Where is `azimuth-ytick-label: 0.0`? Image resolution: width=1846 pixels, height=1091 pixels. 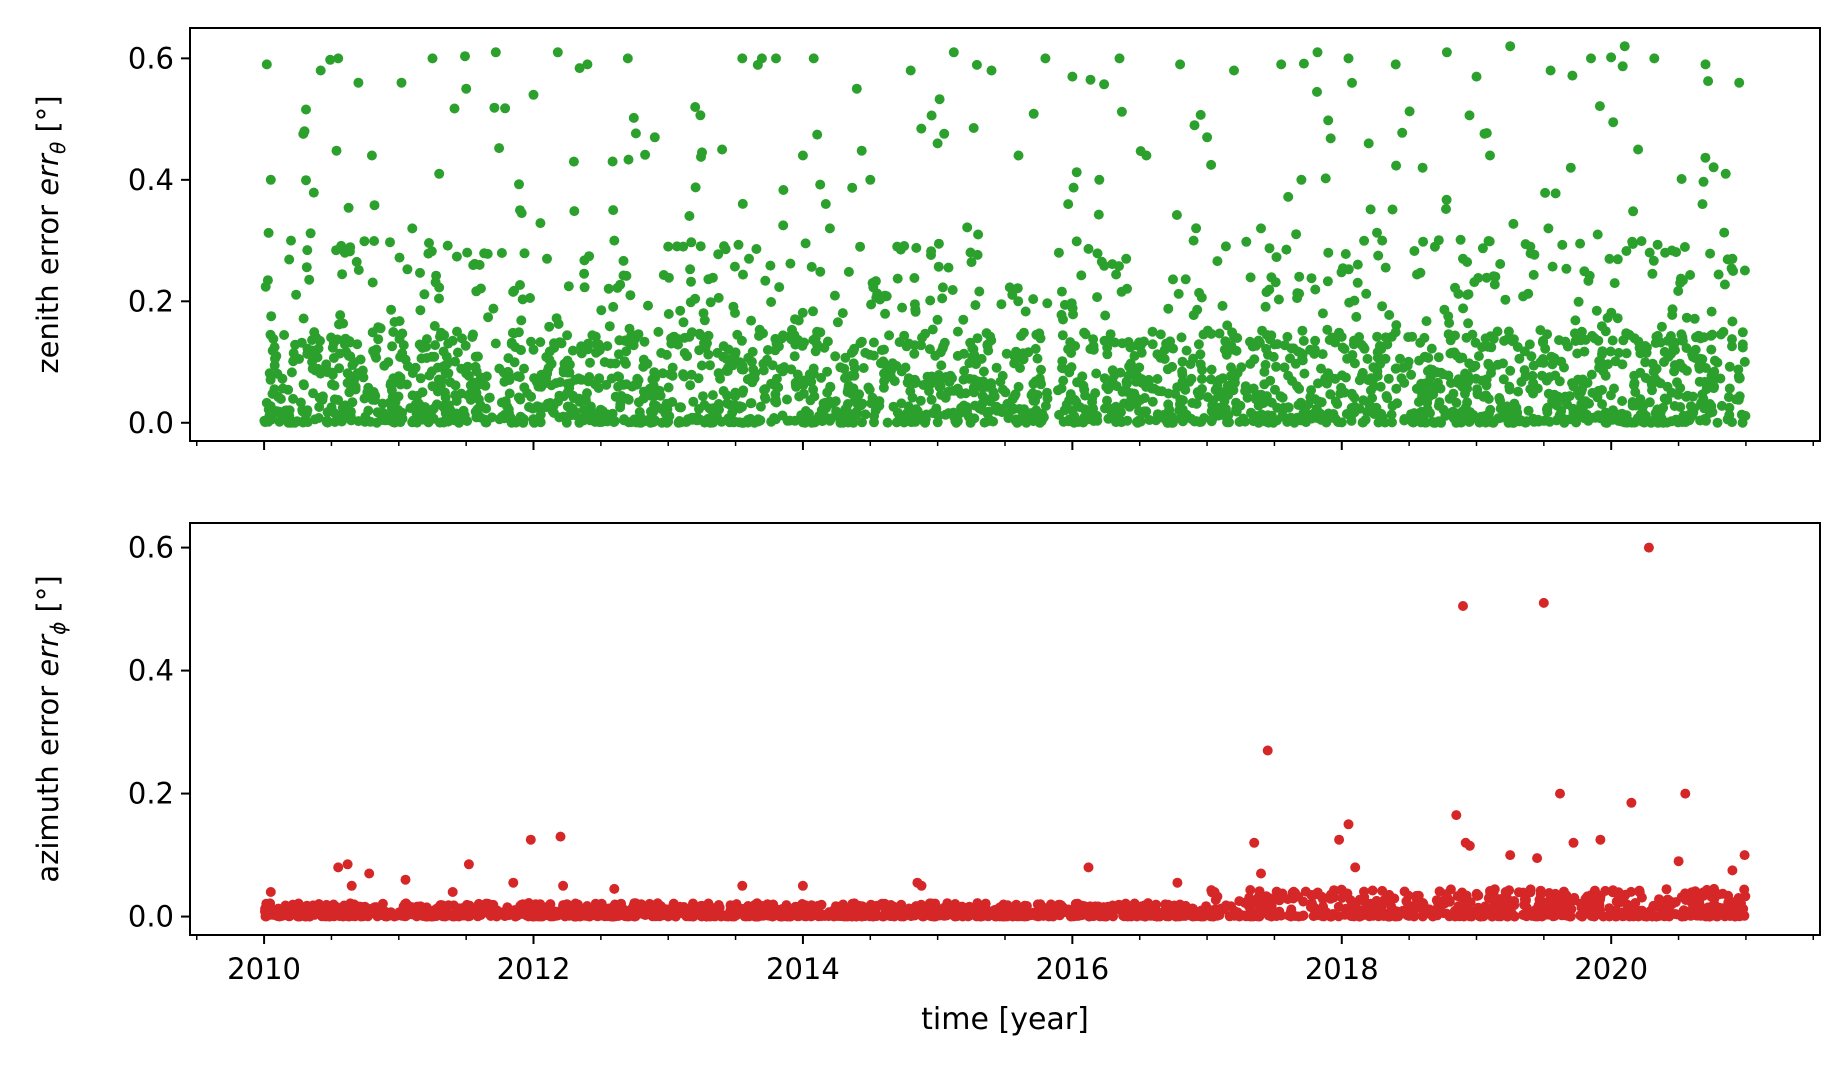
azimuth-ytick-label: 0.0 is located at coordinates (151, 917).